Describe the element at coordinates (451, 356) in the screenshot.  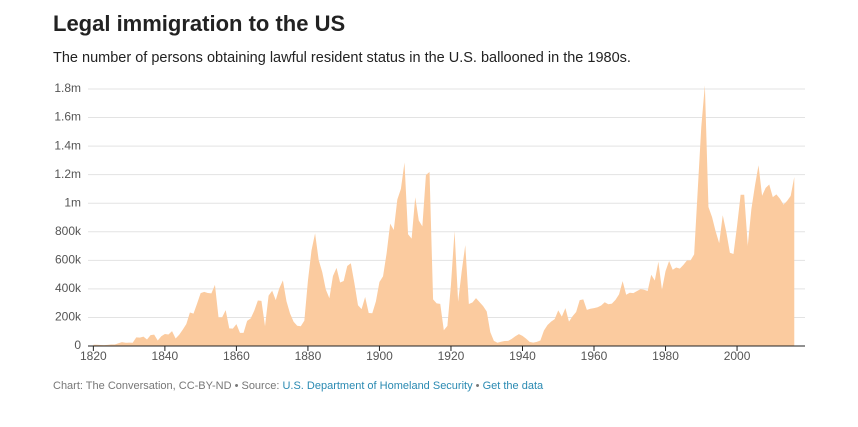
I see `x-tick-label: 1920` at that location.